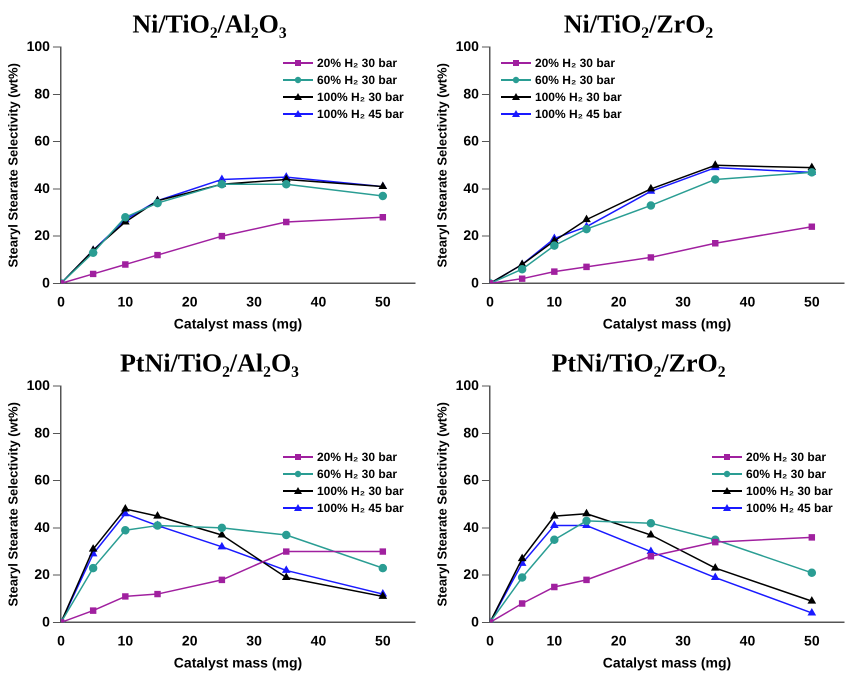 The height and width of the screenshot is (679, 859). What do you see at coordinates (209, 23) in the screenshot?
I see `chart-title: Ni/TiO₂/Al₂O₃` at bounding box center [209, 23].